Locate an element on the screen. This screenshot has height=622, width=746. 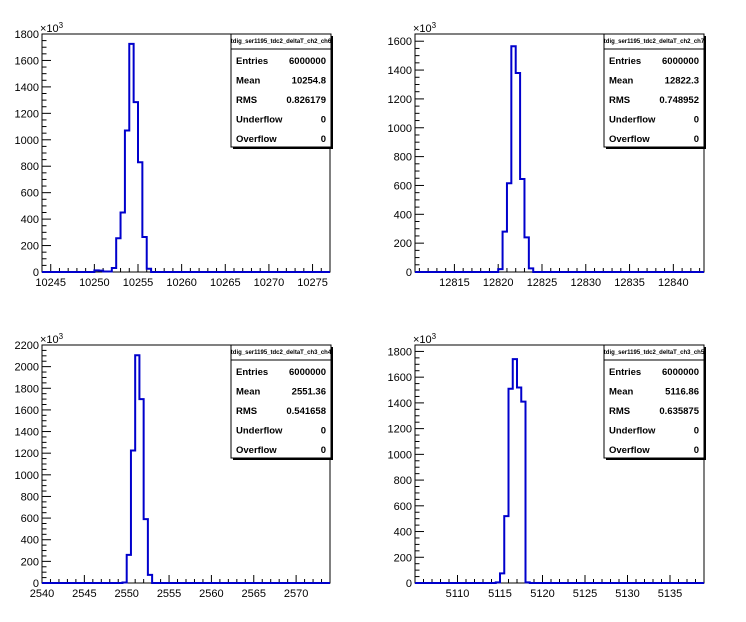
x-tick-label: 12820 is located at coordinates (498, 283).